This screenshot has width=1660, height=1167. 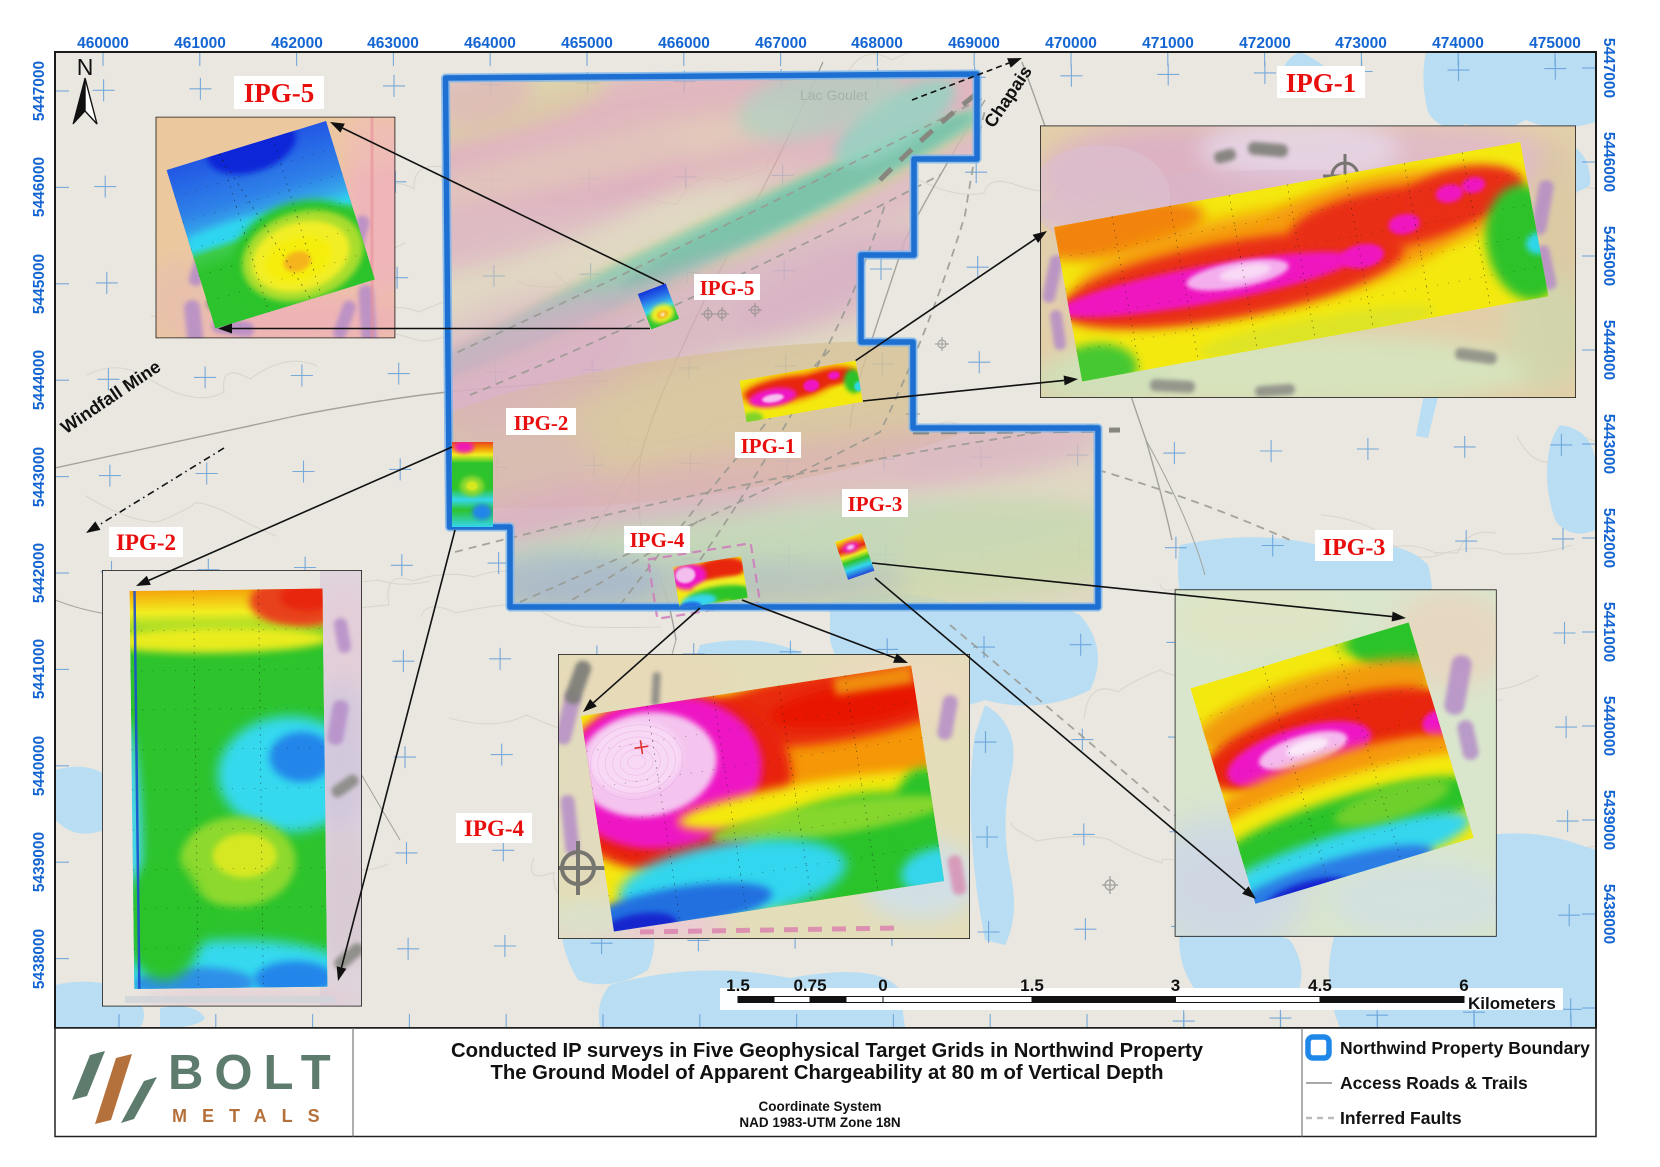 I want to click on svg-text: Coordinate System, so click(x=819, y=1106).